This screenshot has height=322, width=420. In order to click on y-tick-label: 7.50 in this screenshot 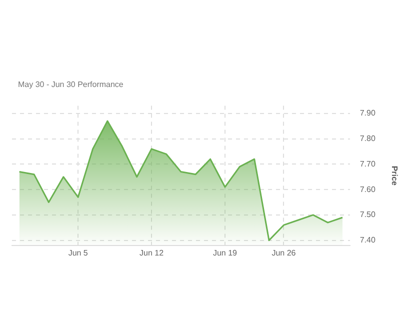, I will do `click(368, 215)`.